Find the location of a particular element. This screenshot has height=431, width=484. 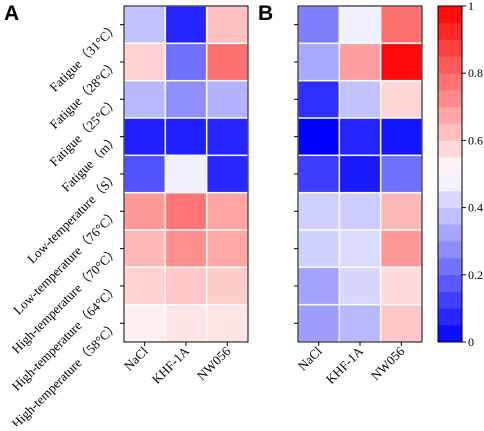

colorbar-tick-label: 0.4 is located at coordinates (475, 208).